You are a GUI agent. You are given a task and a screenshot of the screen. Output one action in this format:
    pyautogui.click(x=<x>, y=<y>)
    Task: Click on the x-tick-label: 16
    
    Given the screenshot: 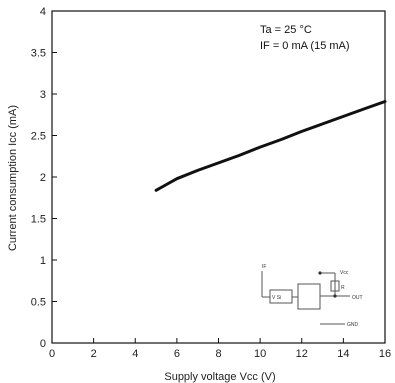 What is the action you would take?
    pyautogui.click(x=385, y=354)
    